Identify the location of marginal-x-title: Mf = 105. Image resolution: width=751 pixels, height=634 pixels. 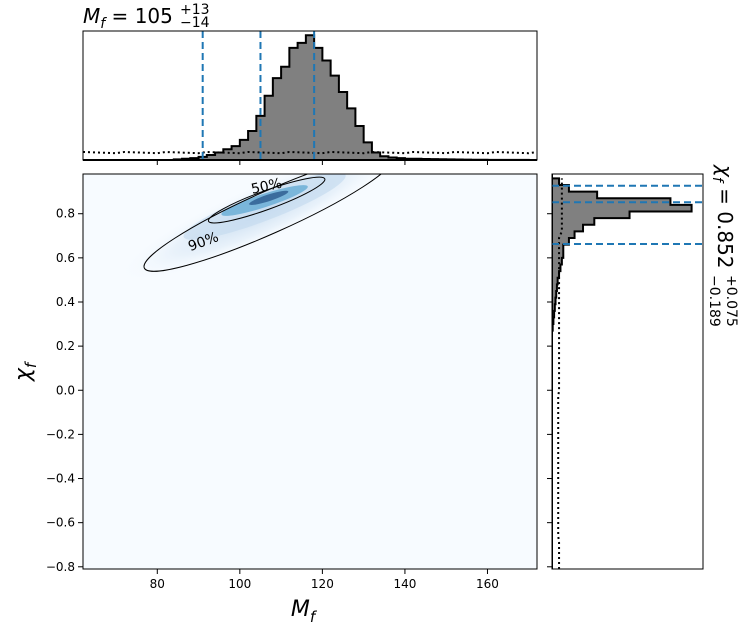
(128, 18).